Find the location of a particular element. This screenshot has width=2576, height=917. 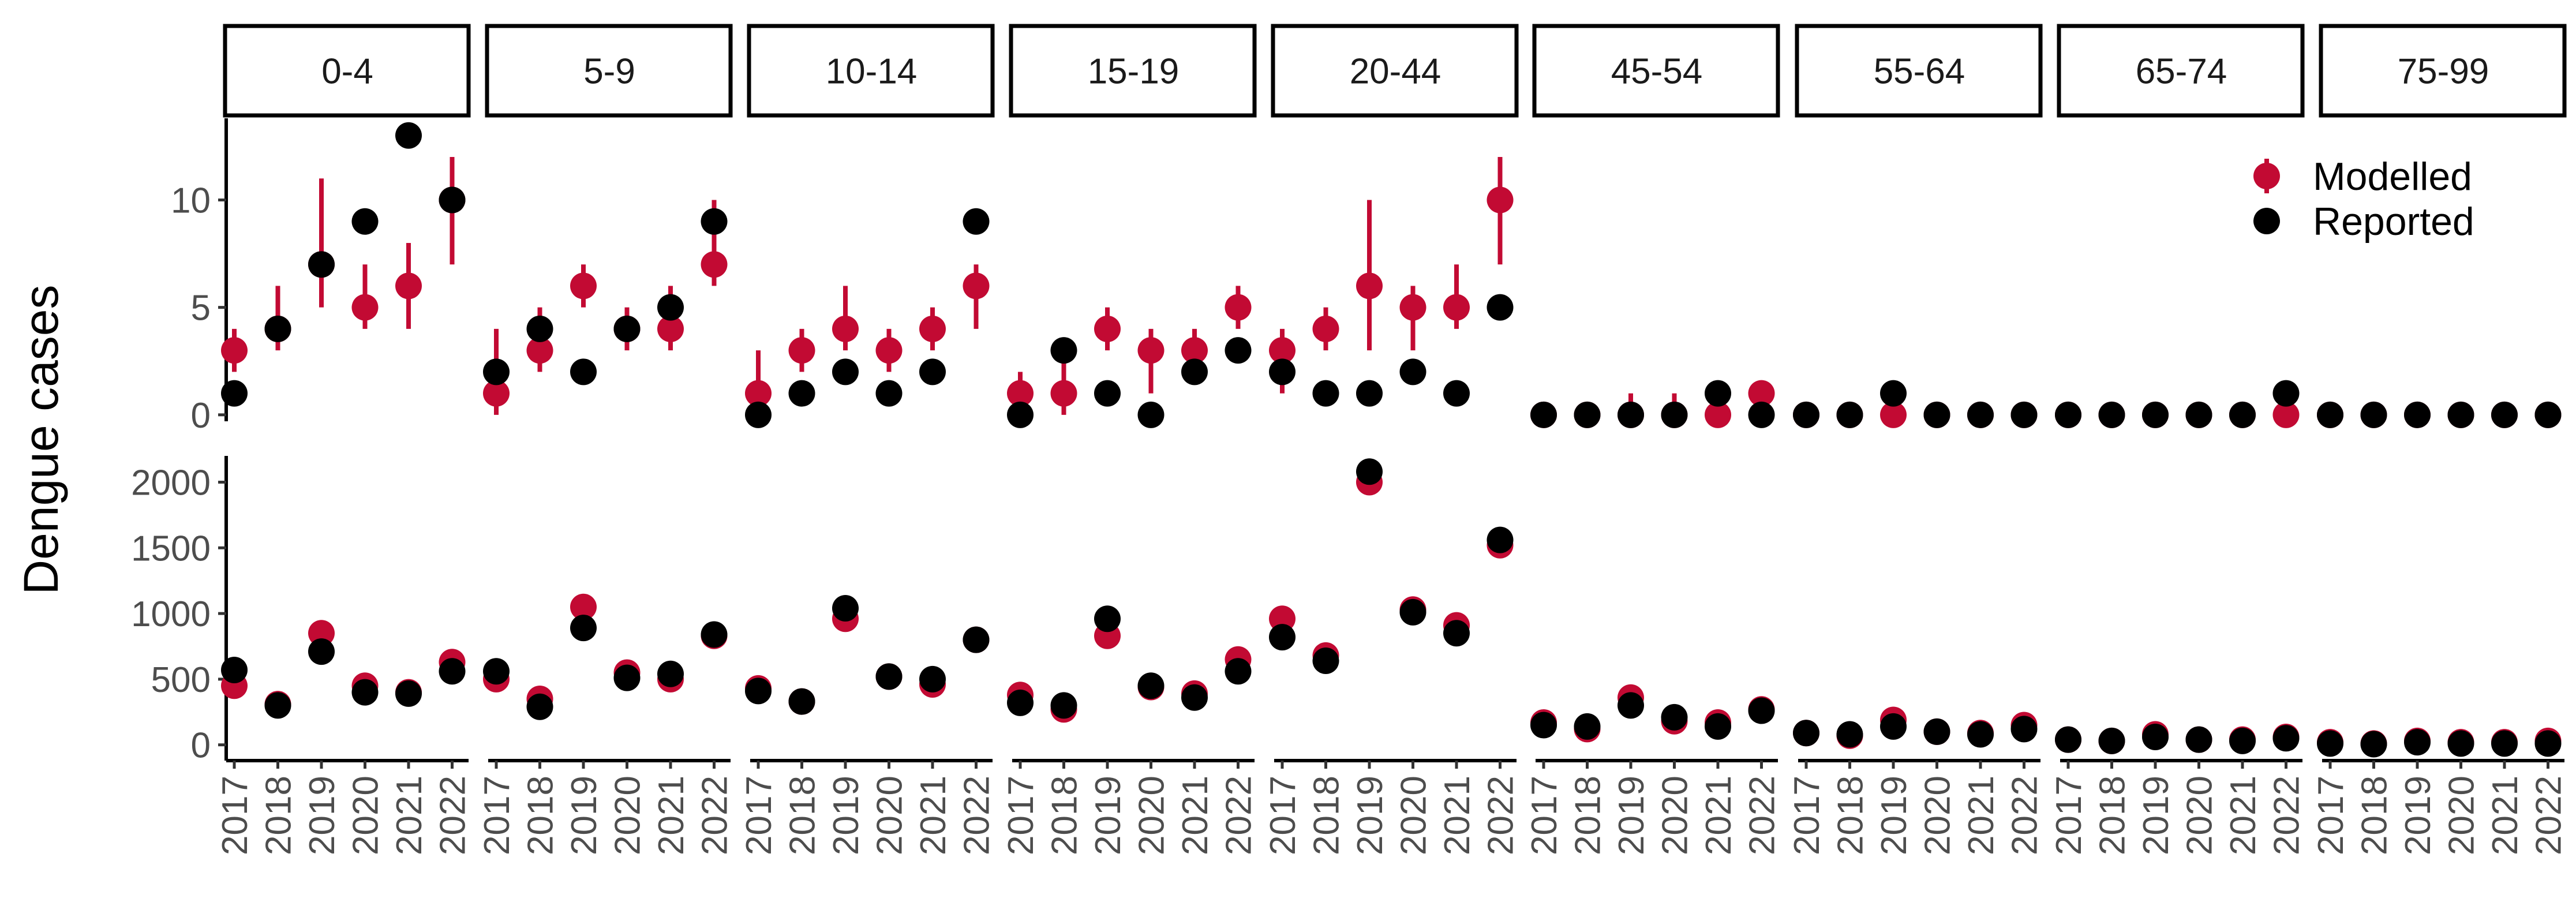

y-tick-label: 2000 is located at coordinates (171, 483).